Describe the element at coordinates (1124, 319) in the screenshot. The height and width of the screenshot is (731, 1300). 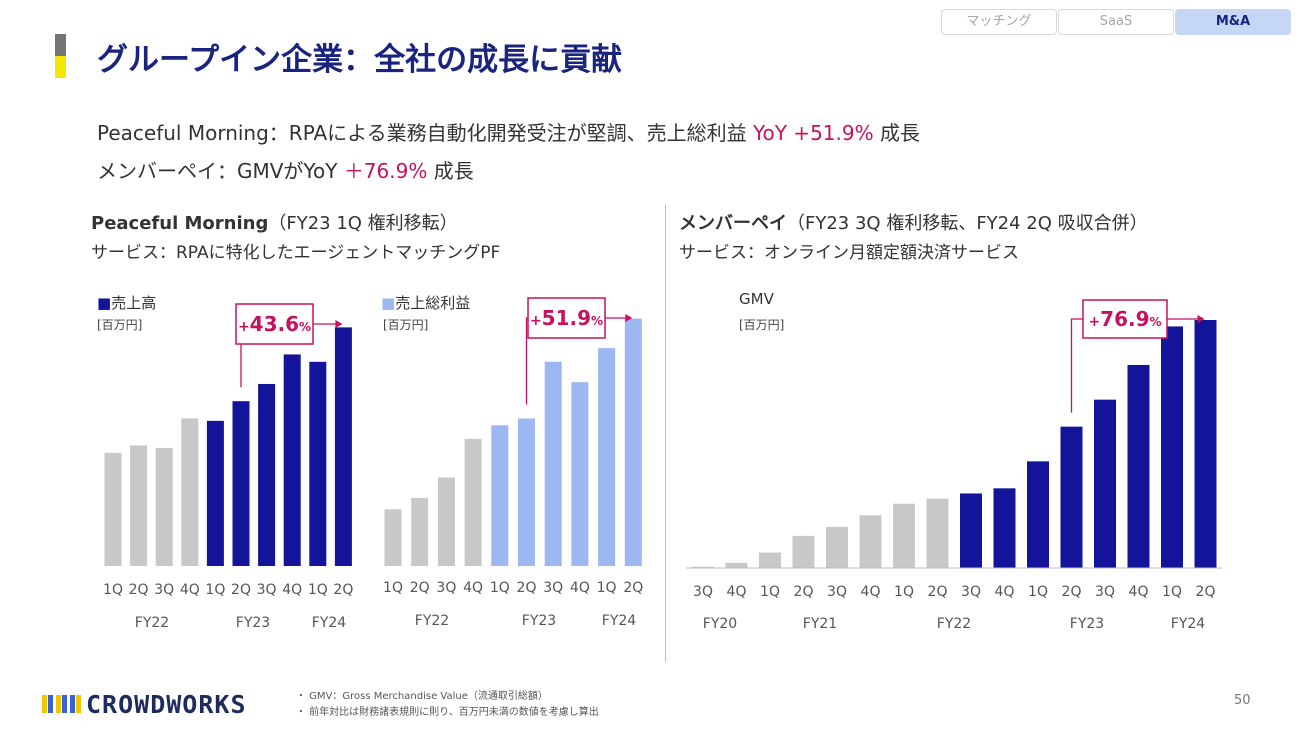
I see `gmv-annotation-label: +76.9%` at that location.